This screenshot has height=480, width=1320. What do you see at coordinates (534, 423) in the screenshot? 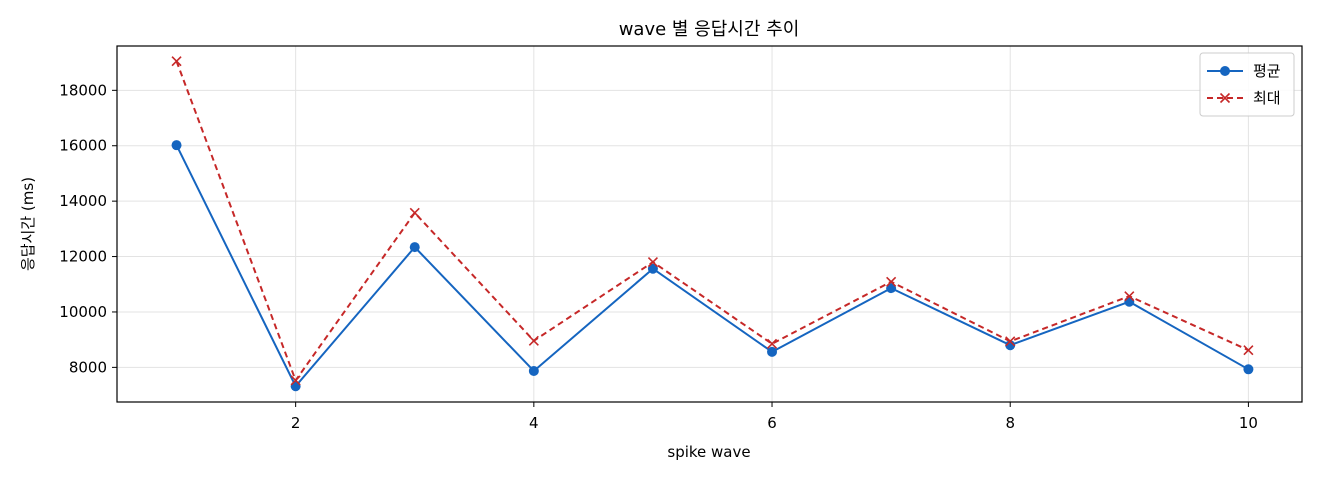
I see `x-tick-label: 4` at bounding box center [534, 423].